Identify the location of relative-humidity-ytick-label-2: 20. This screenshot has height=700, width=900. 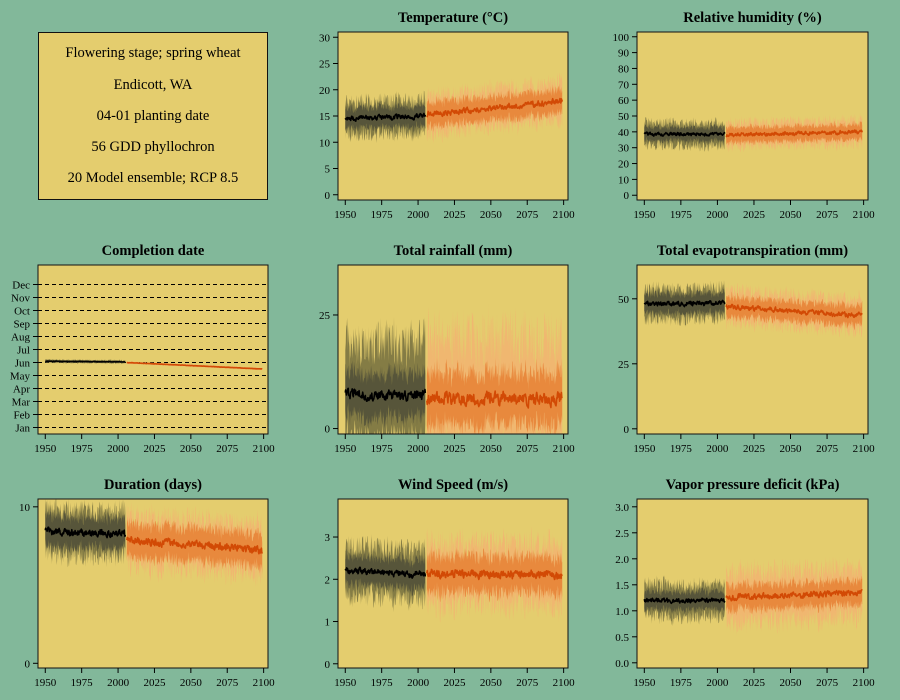
(624, 165).